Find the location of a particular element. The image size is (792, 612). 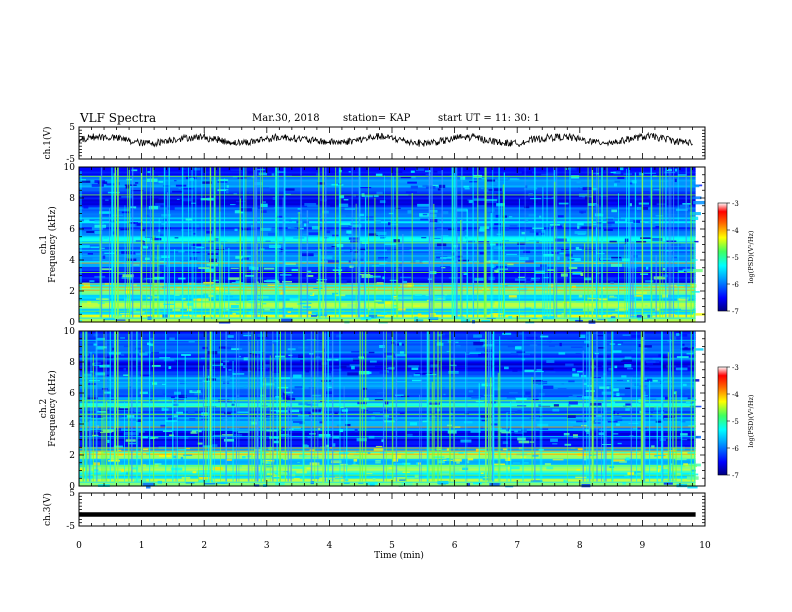

x-tick-label: 7 is located at coordinates (517, 546).